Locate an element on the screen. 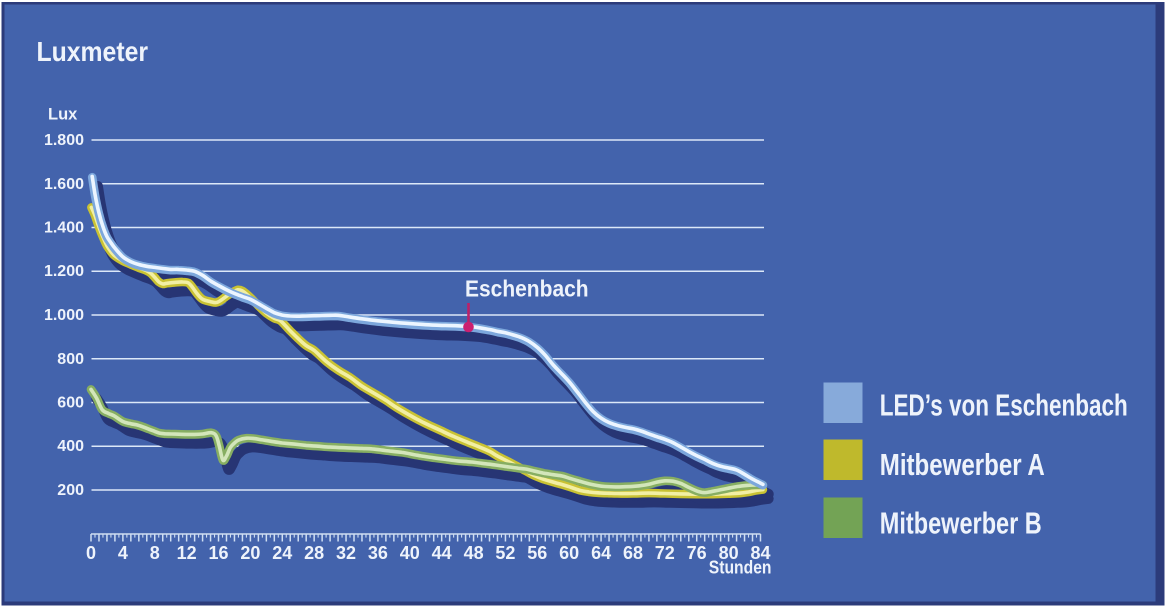 This screenshot has height=609, width=1168. svg-text: Luxmeter is located at coordinates (93, 51).